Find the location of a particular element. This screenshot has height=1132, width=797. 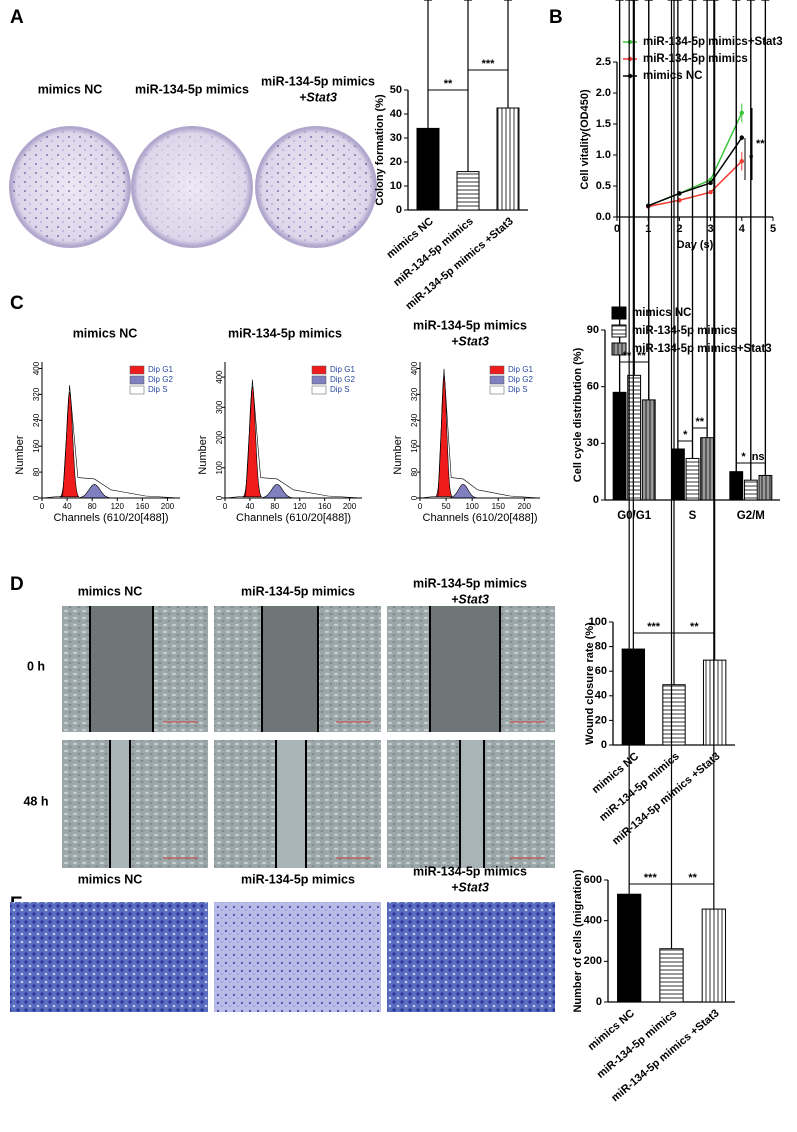

x-tick-label: G2/M is located at coordinates (751, 516).